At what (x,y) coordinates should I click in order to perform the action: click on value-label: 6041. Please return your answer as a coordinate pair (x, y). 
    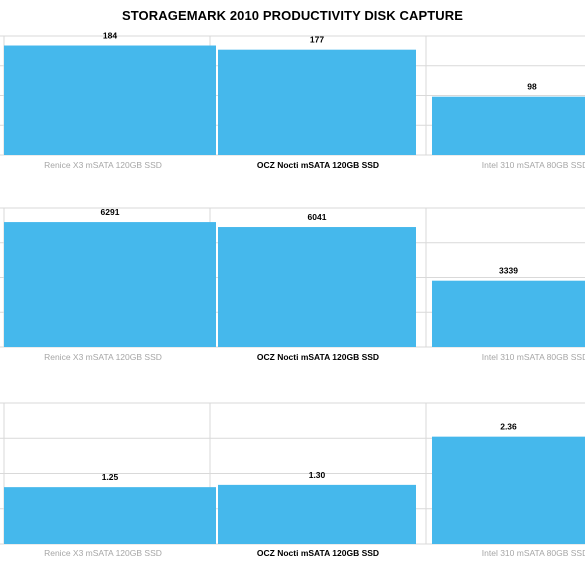
    Looking at the image, I should click on (317, 217).